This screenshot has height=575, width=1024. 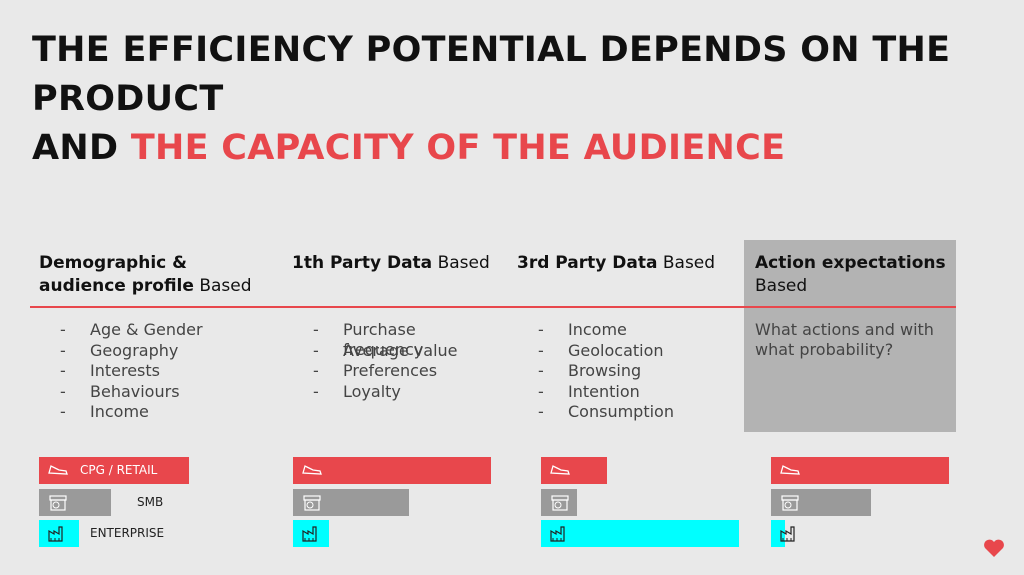 I want to click on title-red: THE CAPACITY OF THE AUDIENCE, so click(x=458, y=148).